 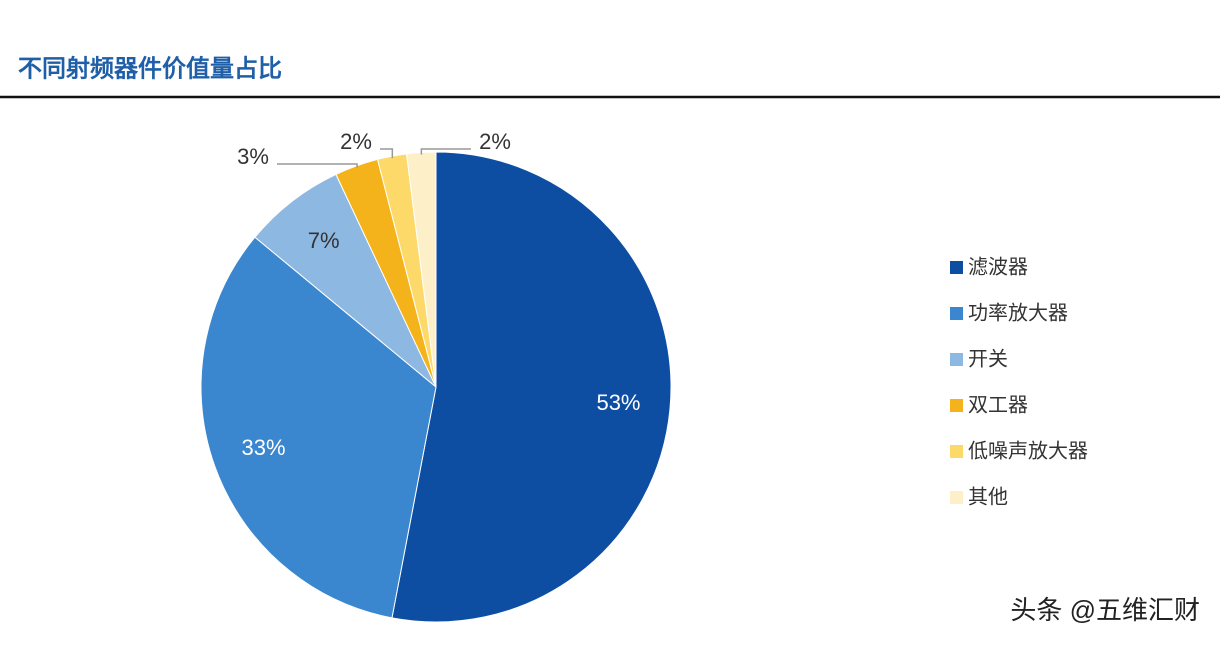 What do you see at coordinates (253, 156) in the screenshot?
I see `data-label: 3%` at bounding box center [253, 156].